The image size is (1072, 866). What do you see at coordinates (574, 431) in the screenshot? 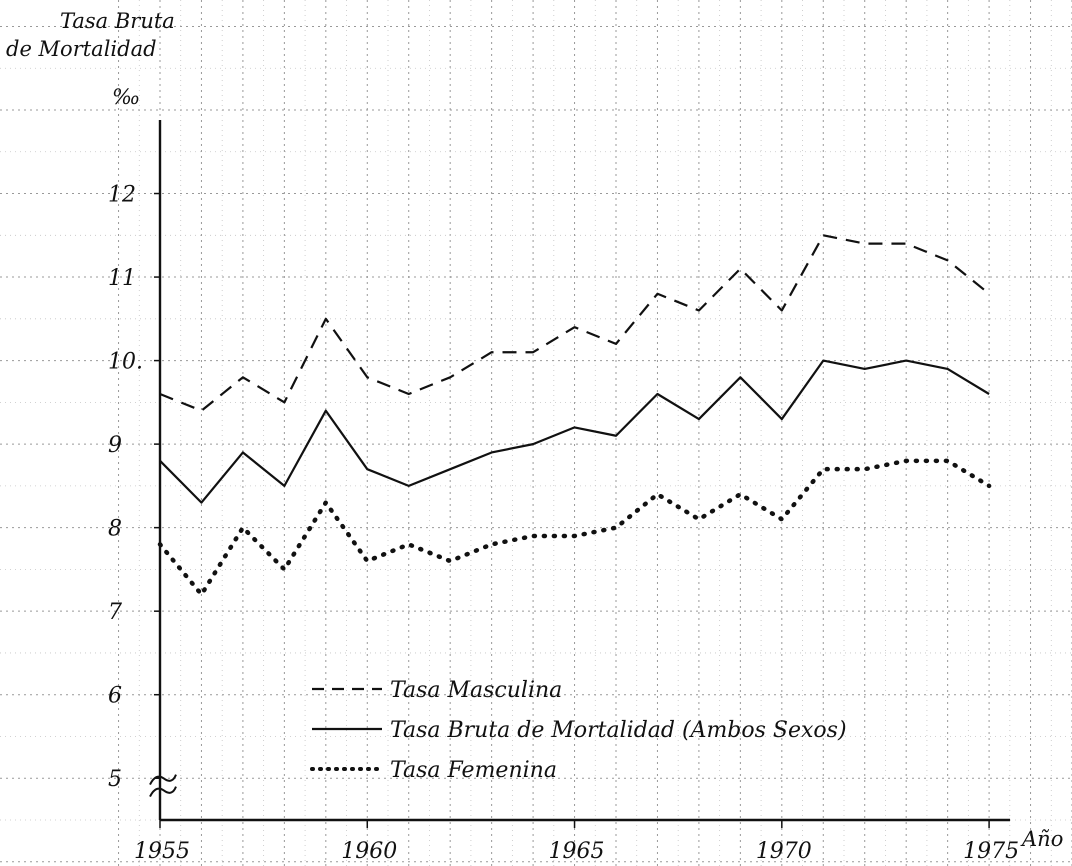
I see `series-line-total` at bounding box center [574, 431].